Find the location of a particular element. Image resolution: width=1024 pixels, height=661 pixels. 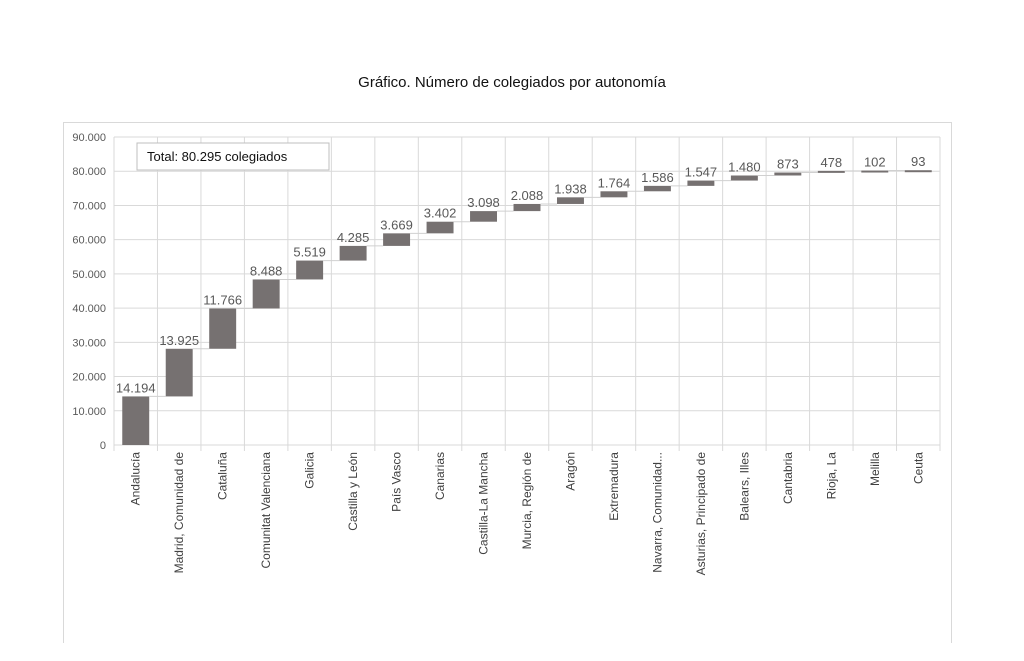

data-label: 3.098 is located at coordinates (483, 202).